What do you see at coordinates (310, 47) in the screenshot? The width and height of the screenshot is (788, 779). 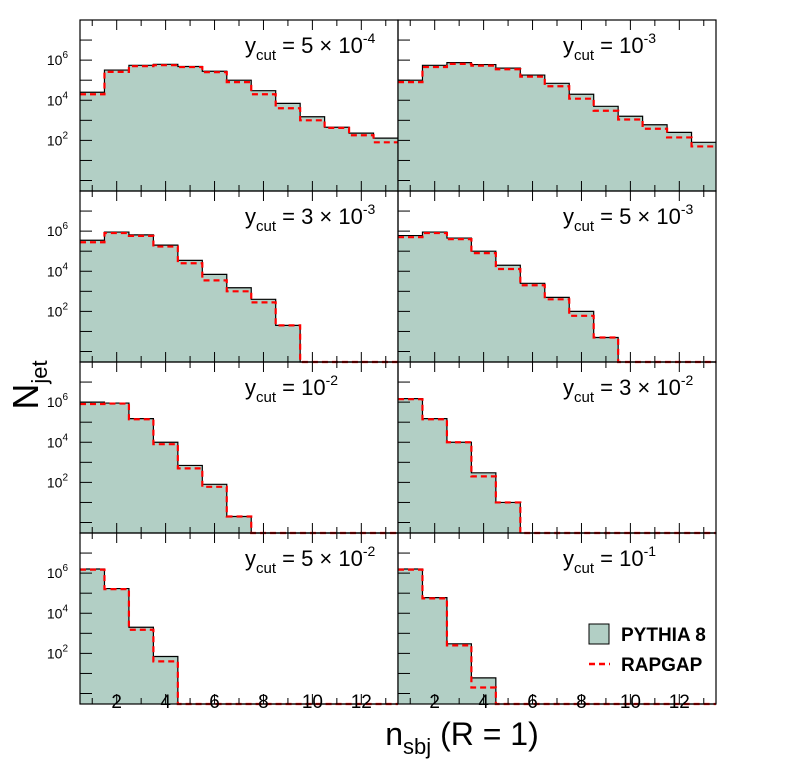 I see `panel-label-1: ycut = 5 × 10-4` at bounding box center [310, 47].